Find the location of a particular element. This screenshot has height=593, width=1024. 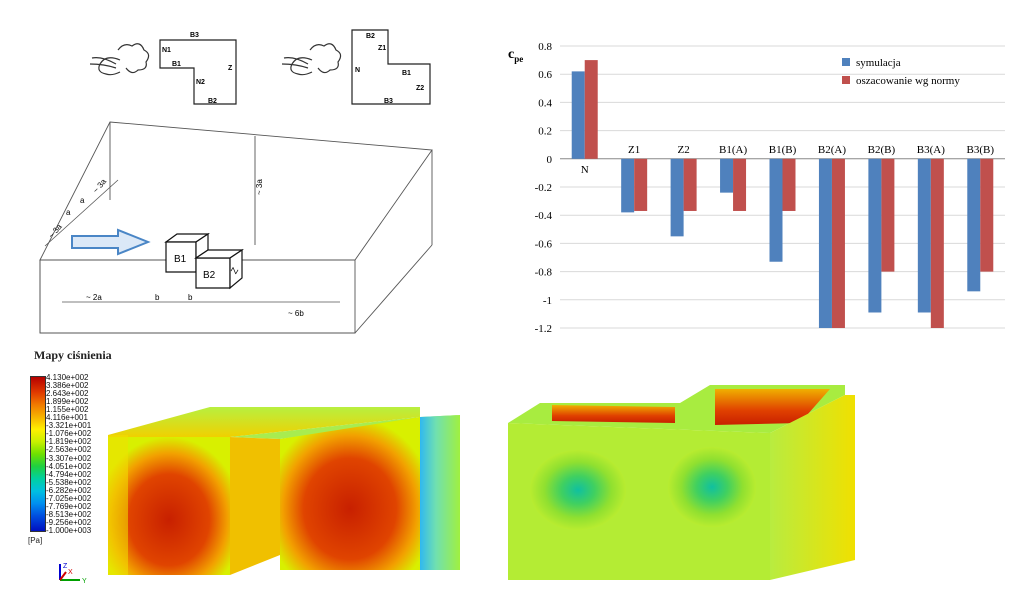

legend-value: -4.051e+002 is located at coordinates (69, 466).